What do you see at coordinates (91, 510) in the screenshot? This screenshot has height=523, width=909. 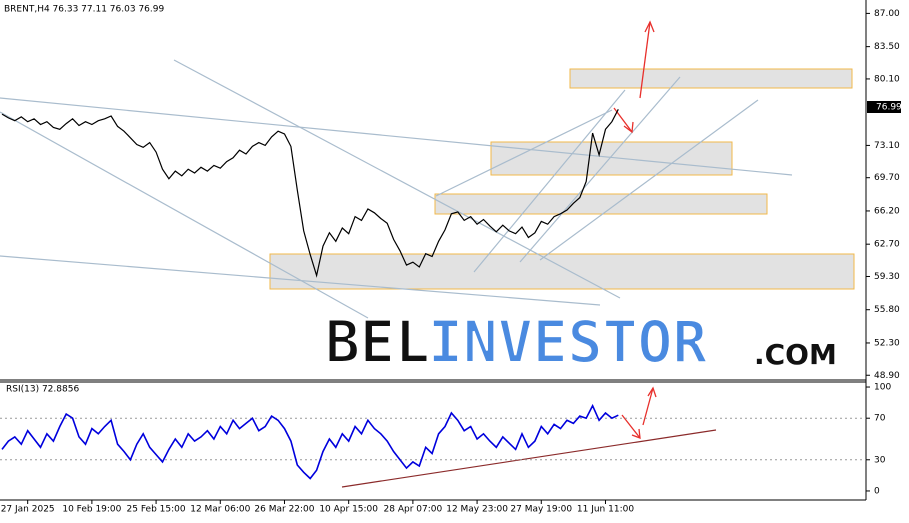 I see `x-tick-label: 10 Feb 19:00` at bounding box center [91, 510].